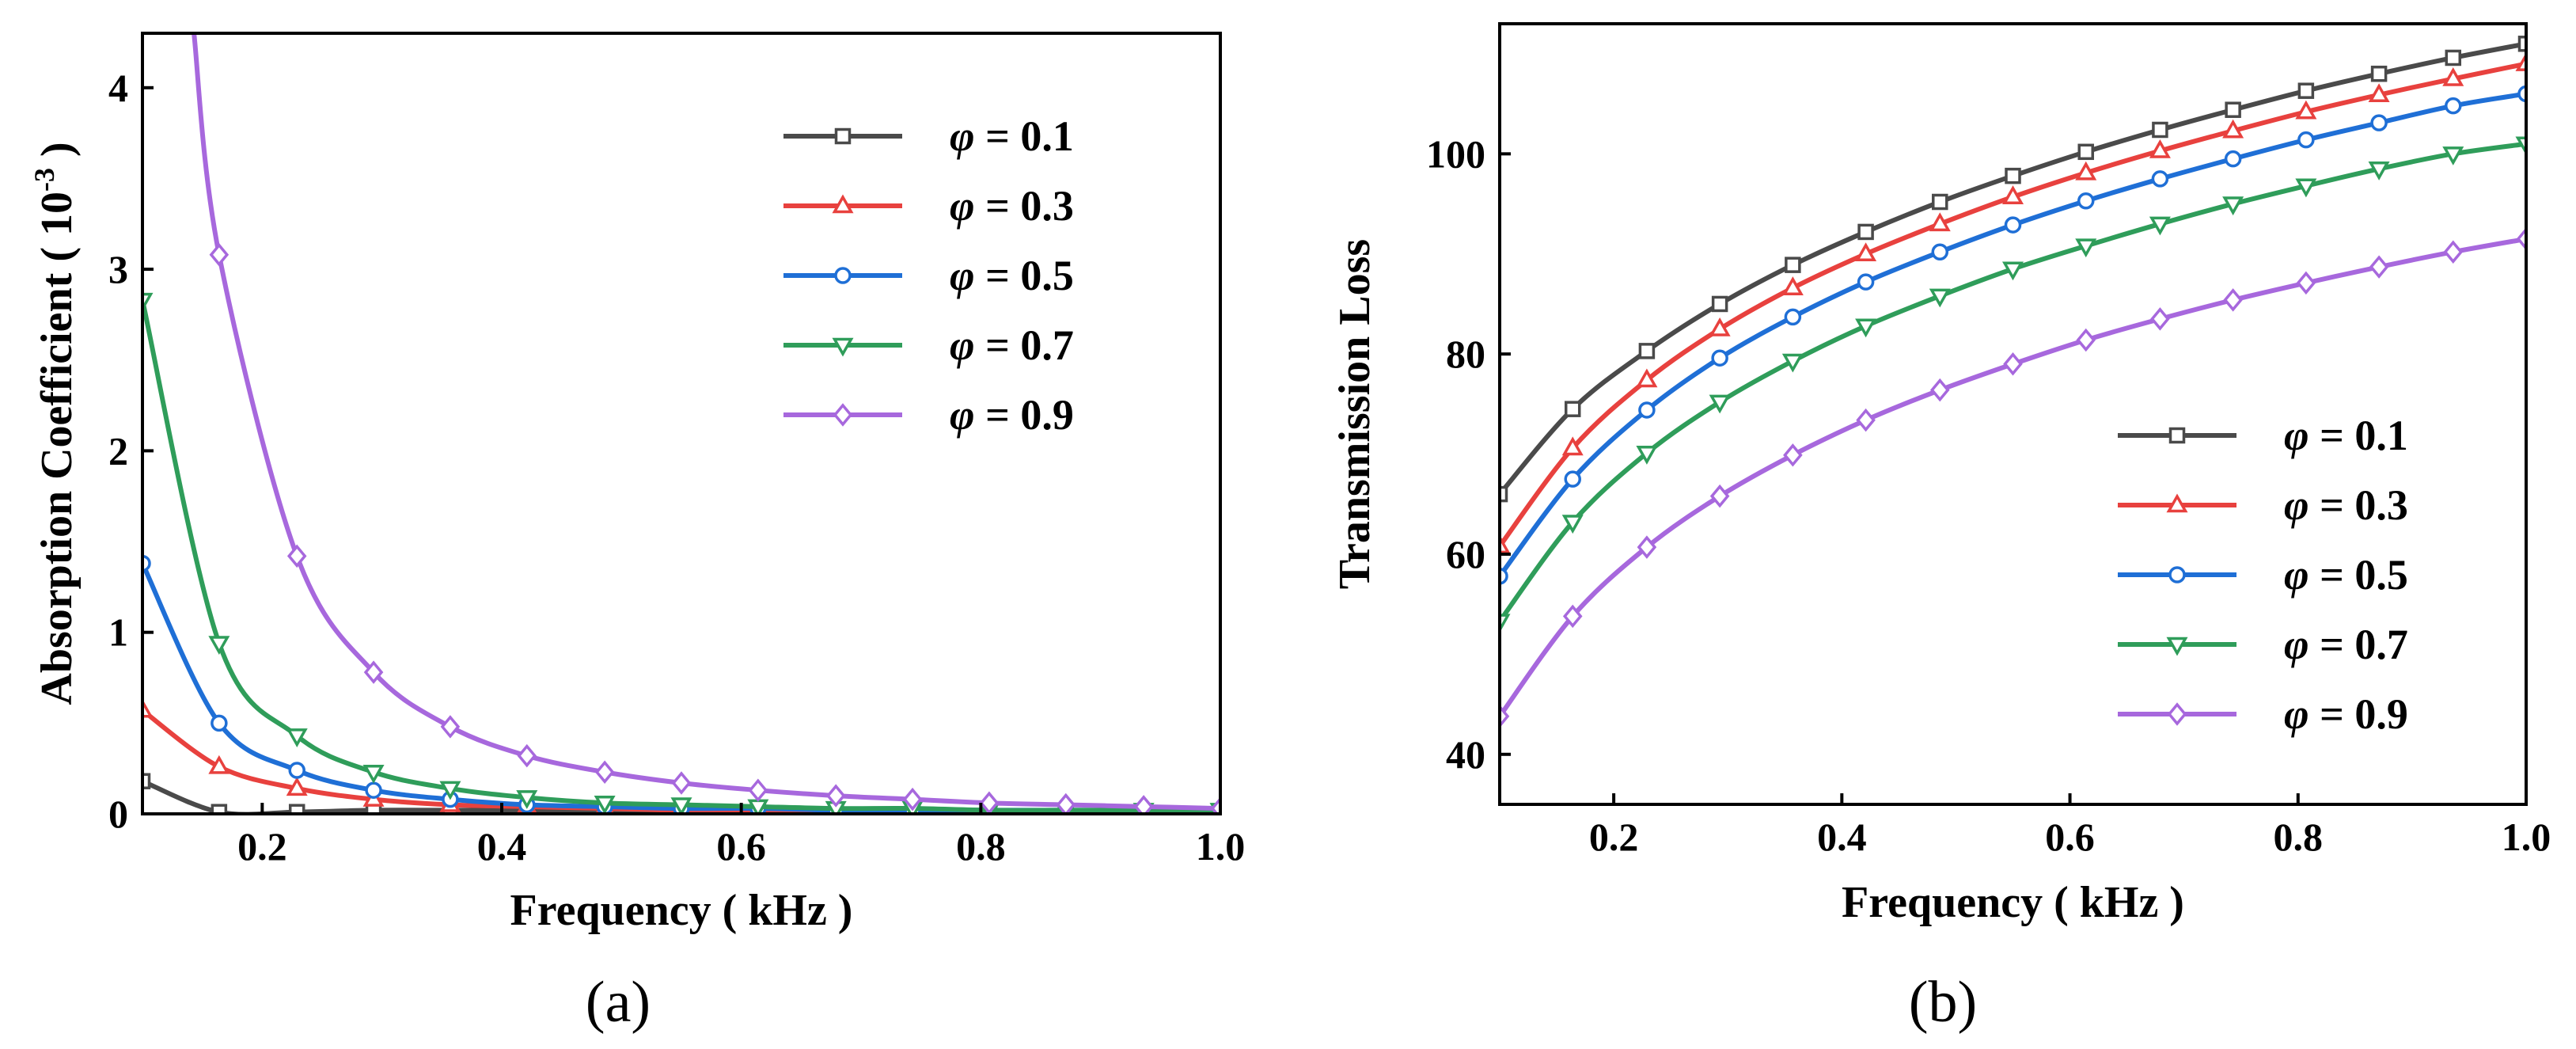 This screenshot has height=1049, width=2576. Describe the element at coordinates (1614, 837) in the screenshot. I see `panel-b-x-tick-label: 0.2` at that location.